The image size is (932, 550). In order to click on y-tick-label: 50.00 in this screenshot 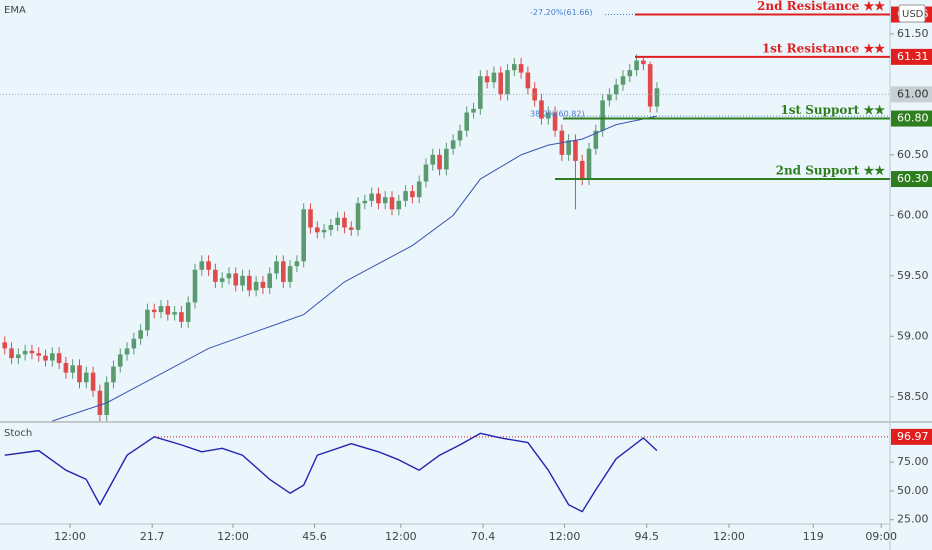, I will do `click(913, 490)`.